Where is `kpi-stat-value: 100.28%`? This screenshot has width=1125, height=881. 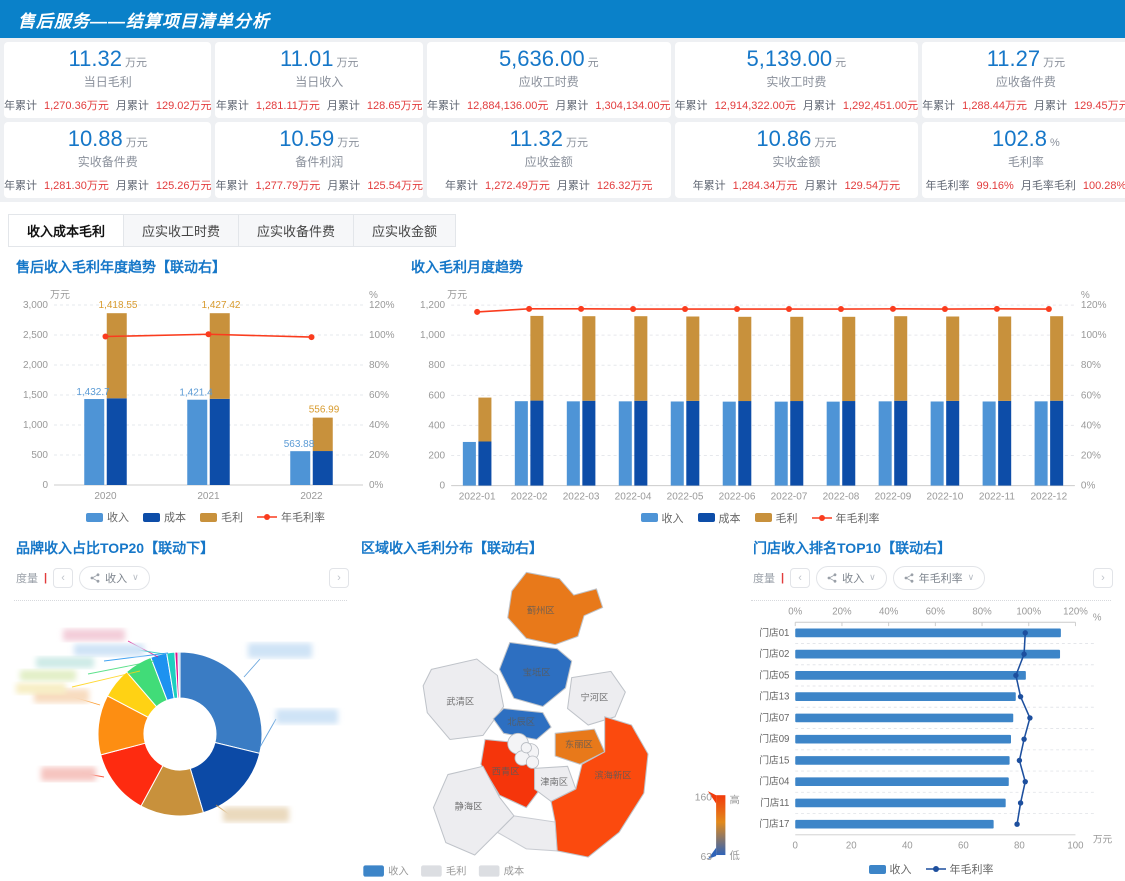
kpi-stat-value: 100.28% is located at coordinates (1103, 185).